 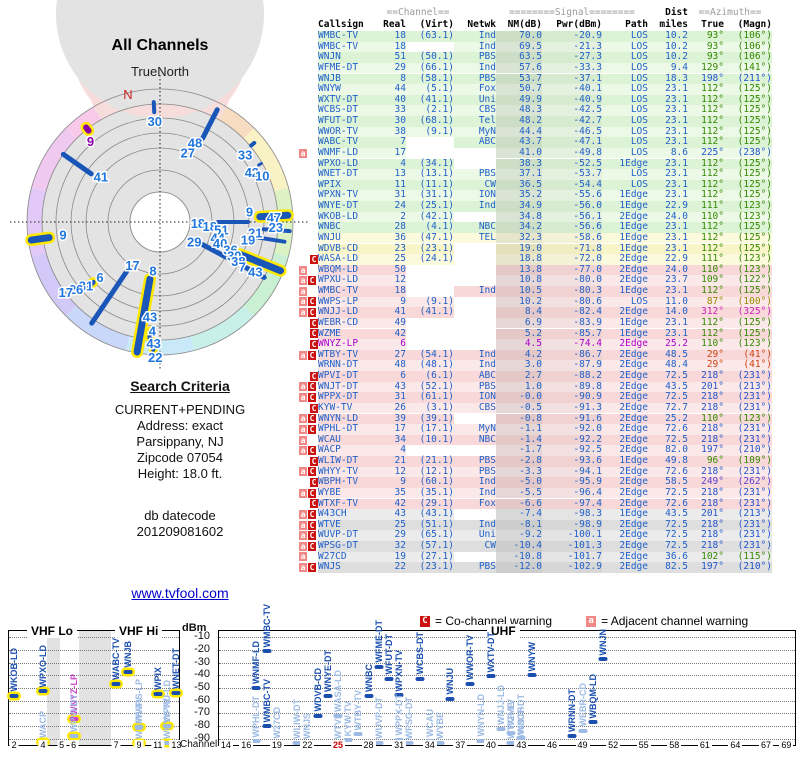 What do you see at coordinates (440, 743) in the screenshot?
I see `station-marker-wybe` at bounding box center [440, 743].